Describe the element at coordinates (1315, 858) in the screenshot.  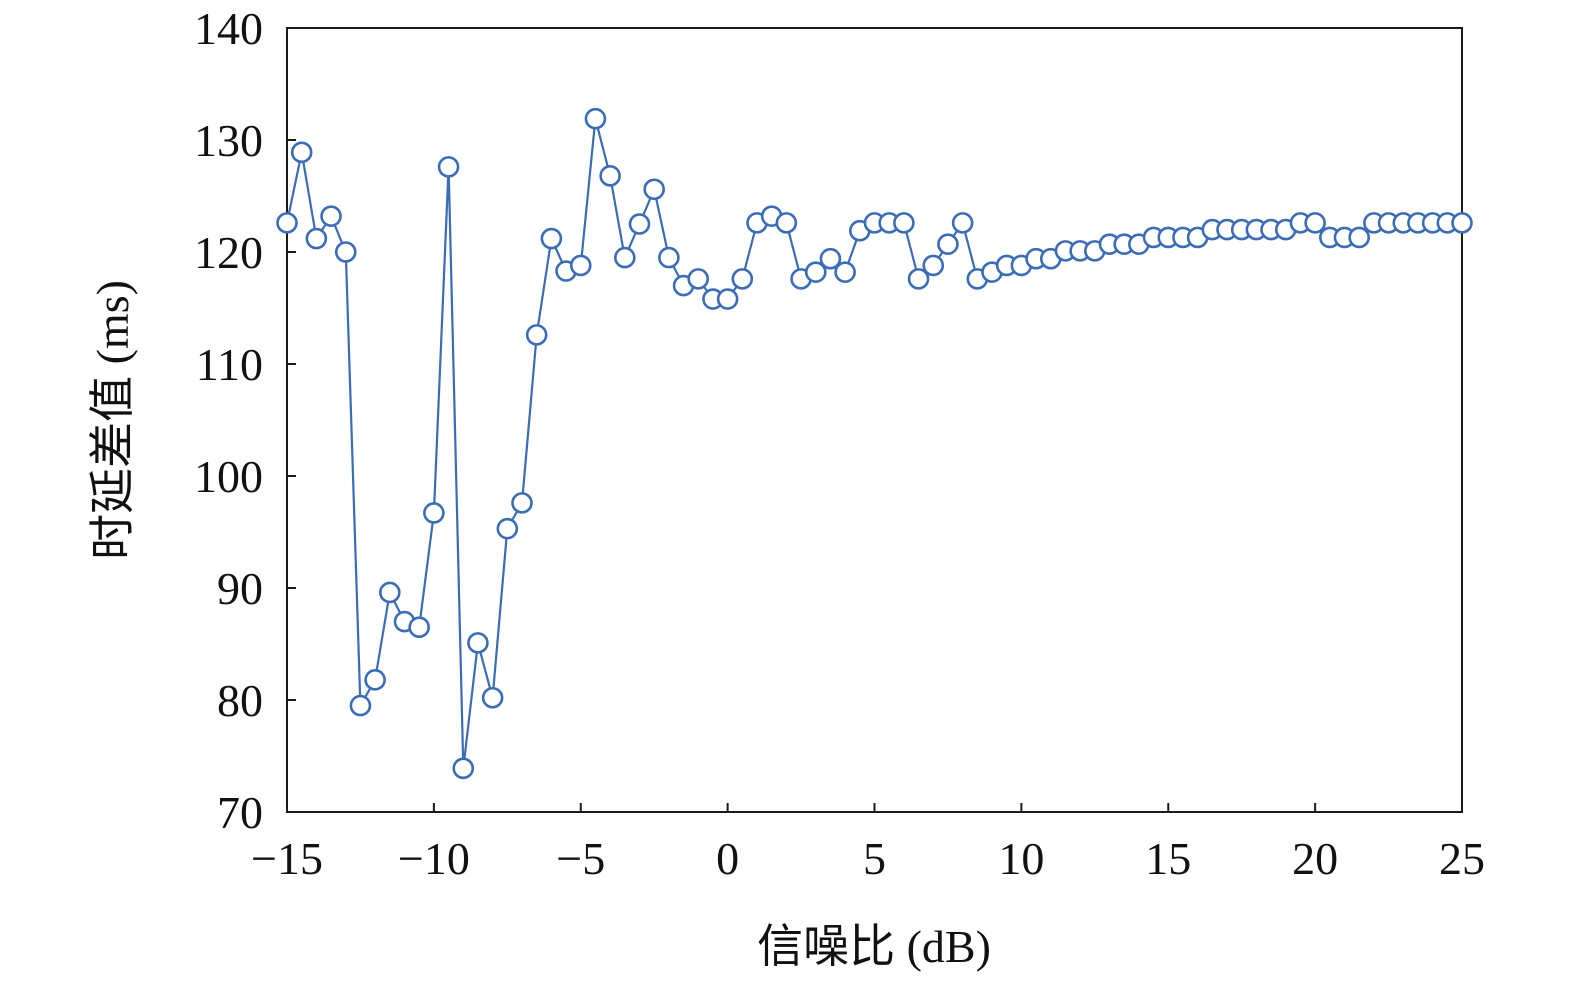
I see `x-tick-label: 20` at that location.